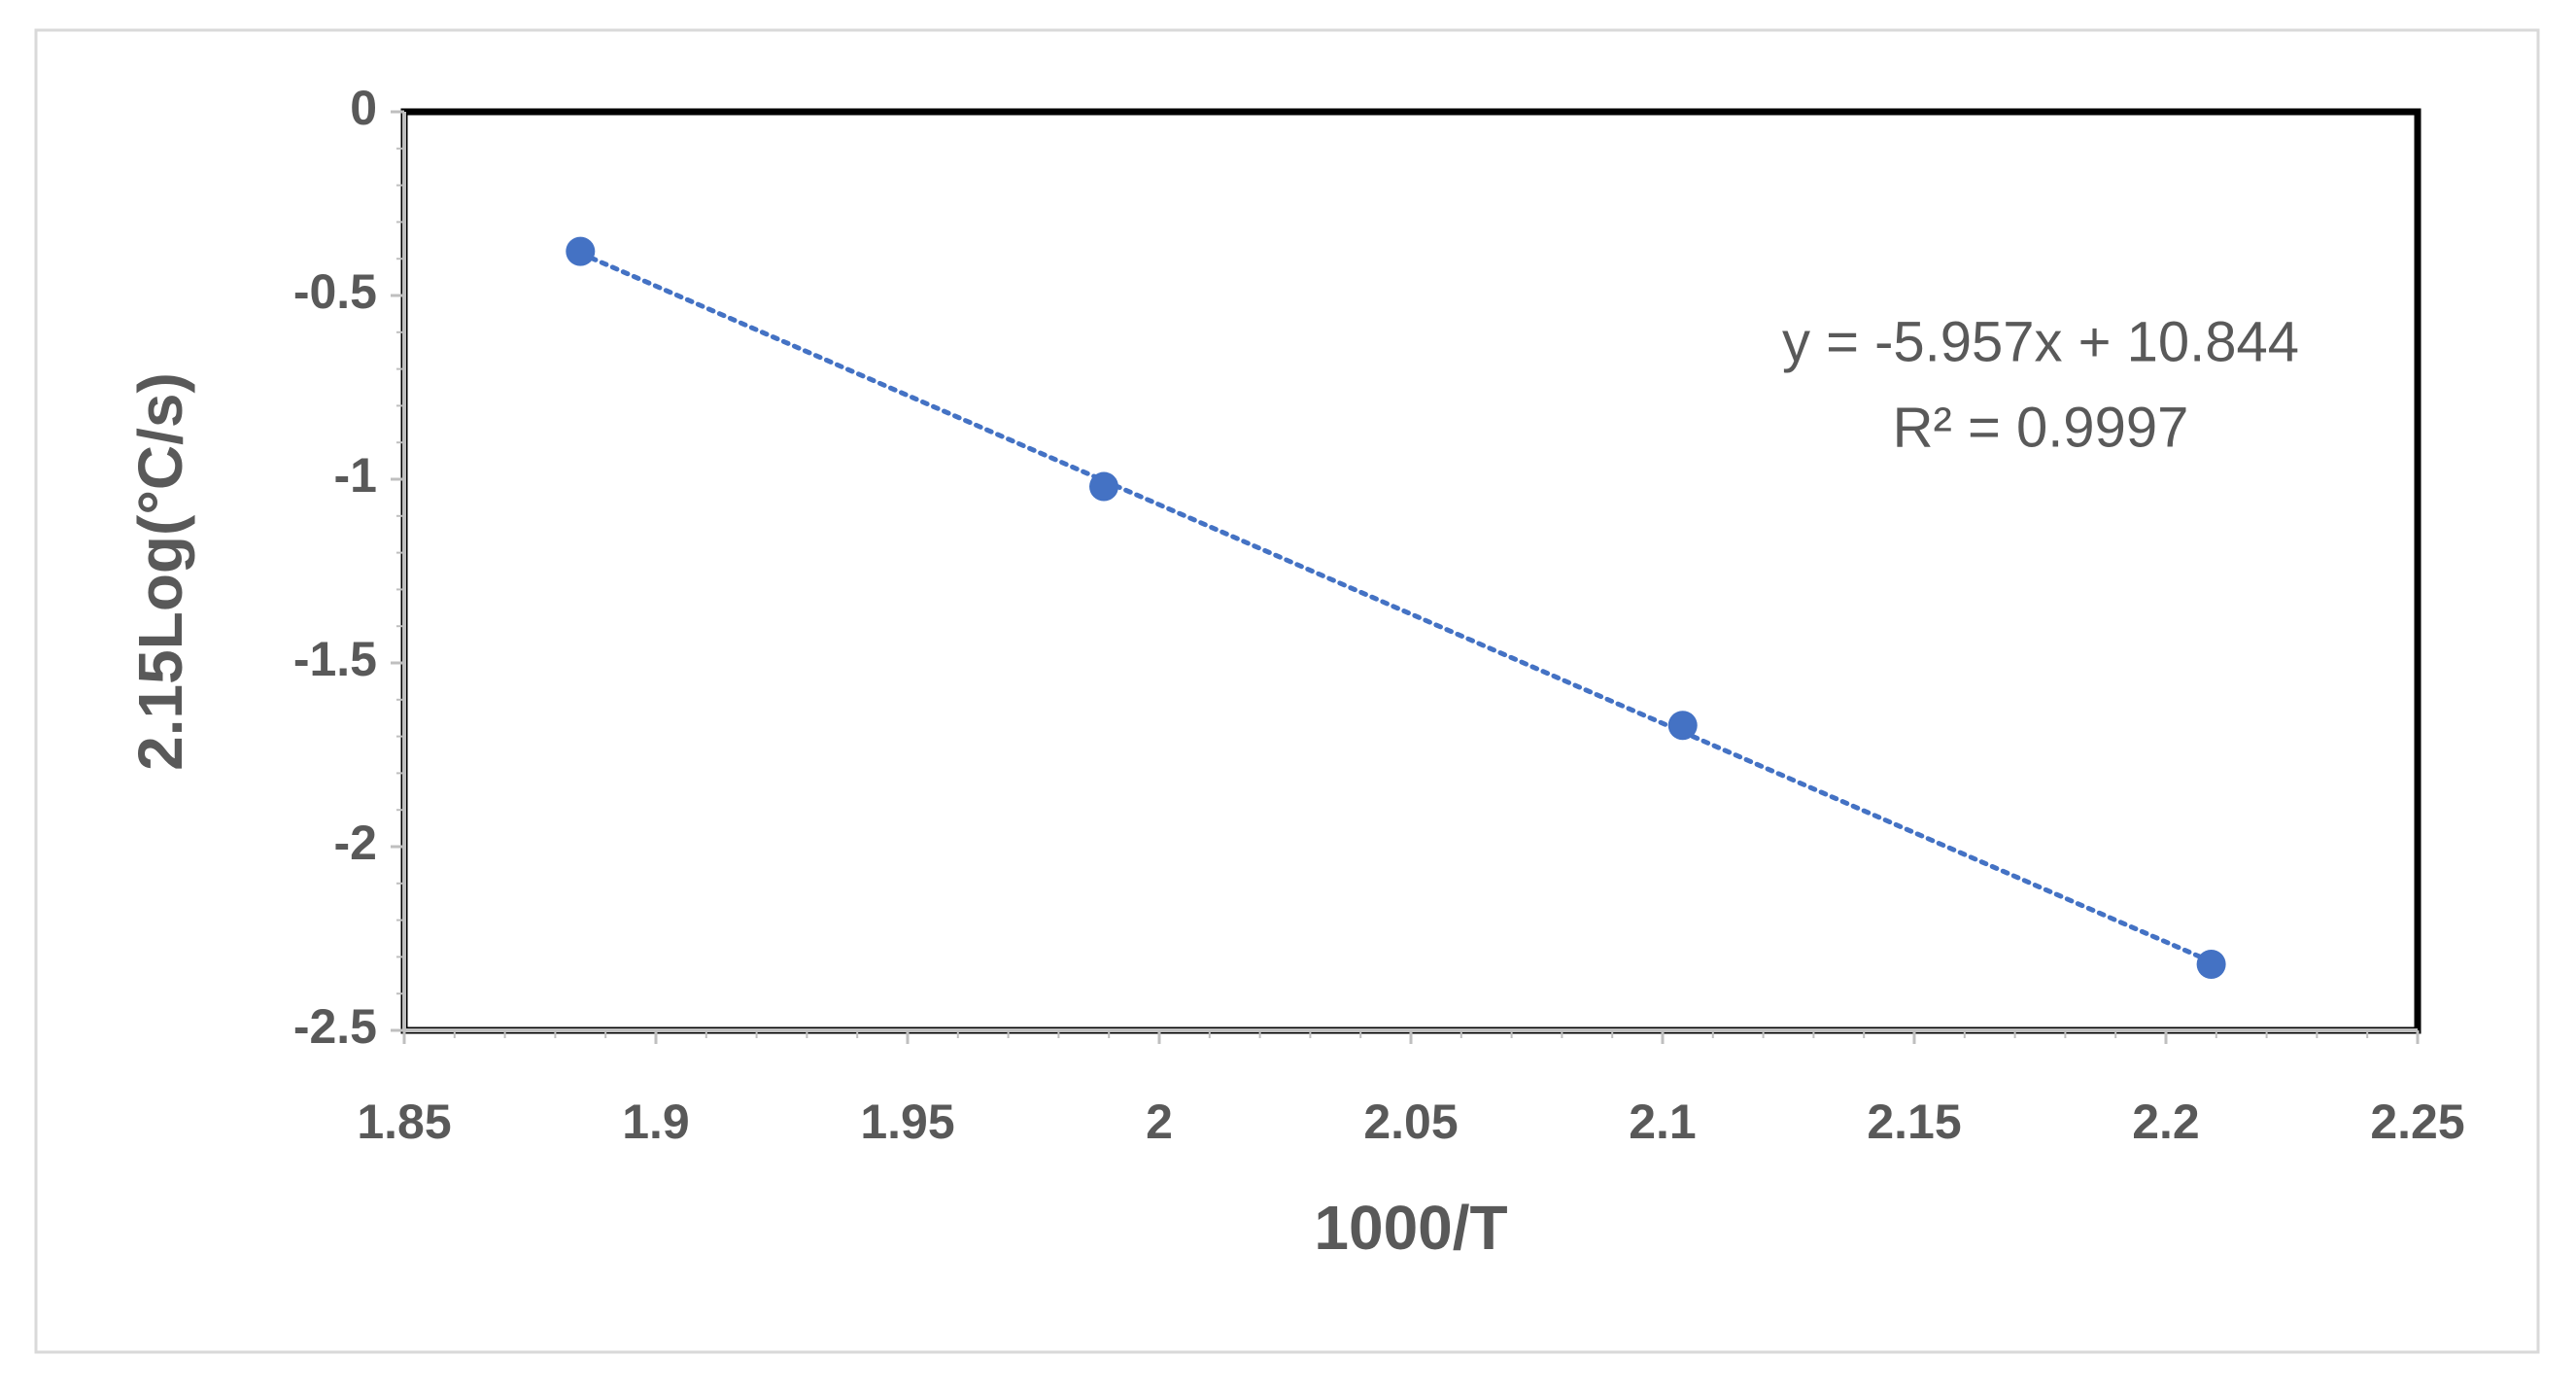  I want to click on x-tick-label: 2.25, so click(2417, 1122).